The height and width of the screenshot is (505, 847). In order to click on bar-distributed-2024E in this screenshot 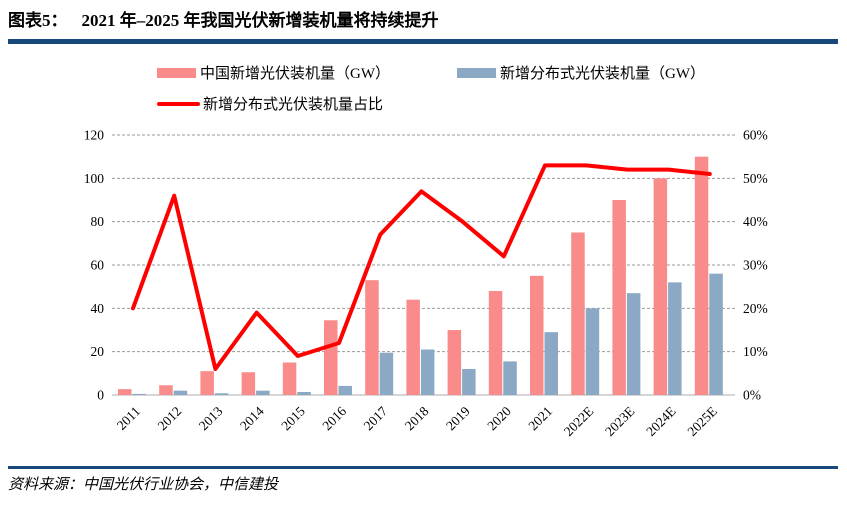, I will do `click(675, 338)`.